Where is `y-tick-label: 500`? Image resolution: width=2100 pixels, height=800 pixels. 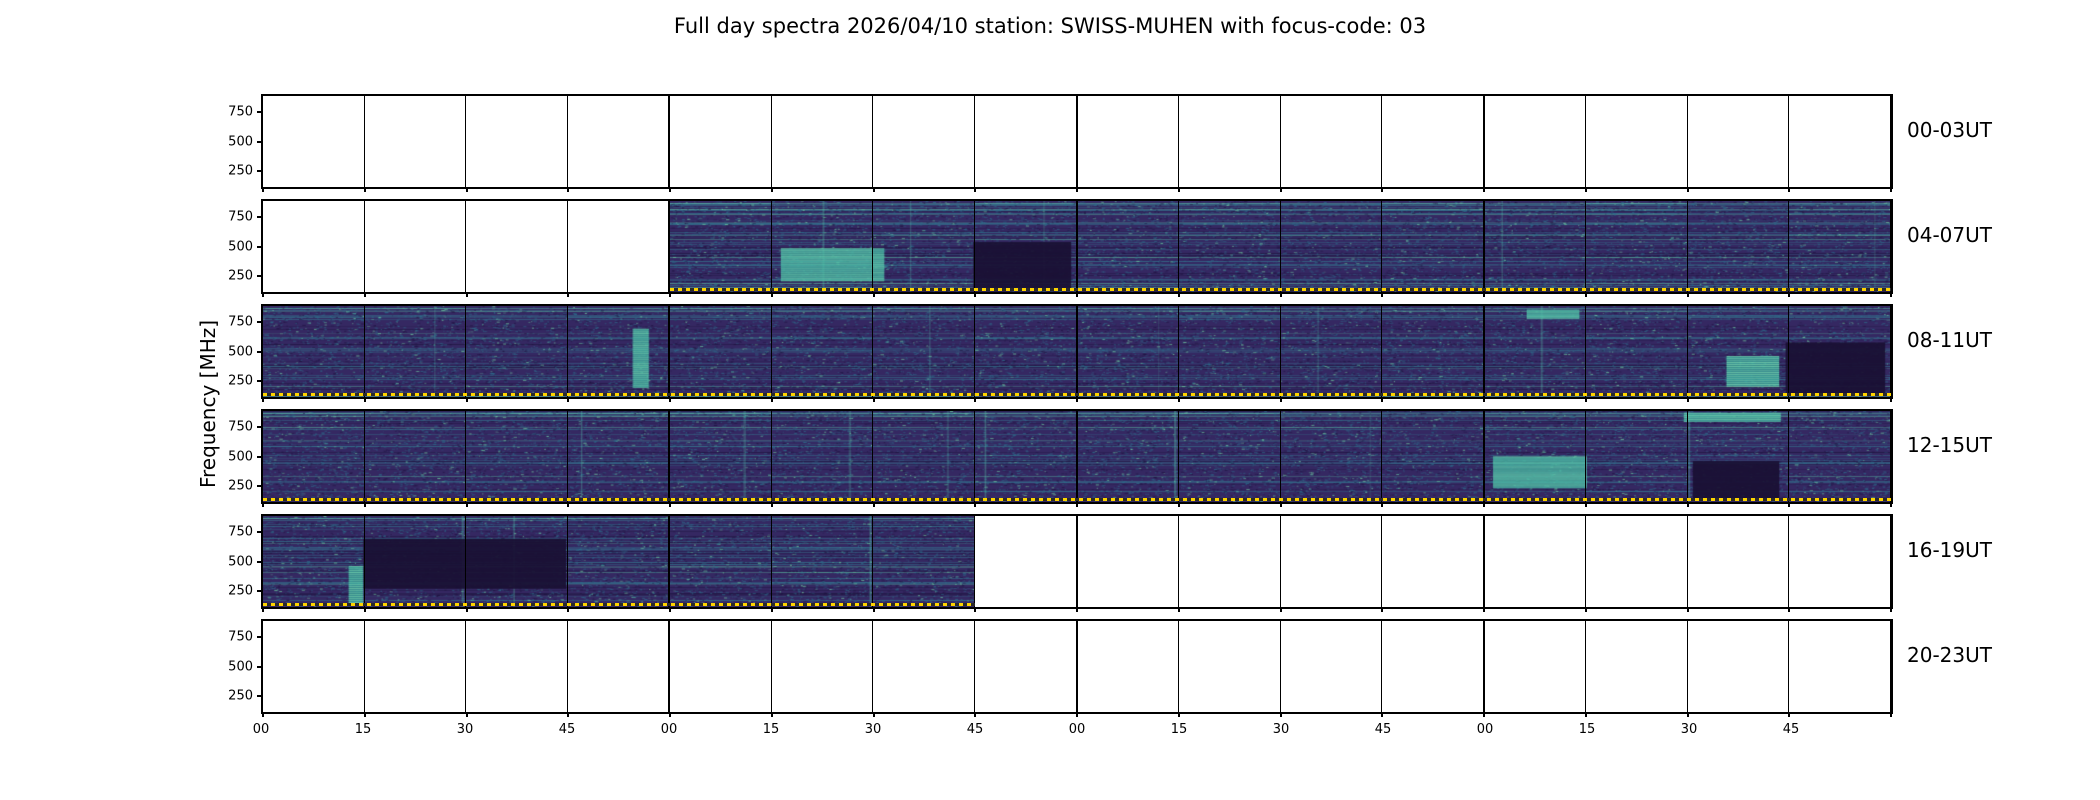 y-tick-label: 500 is located at coordinates (240, 561).